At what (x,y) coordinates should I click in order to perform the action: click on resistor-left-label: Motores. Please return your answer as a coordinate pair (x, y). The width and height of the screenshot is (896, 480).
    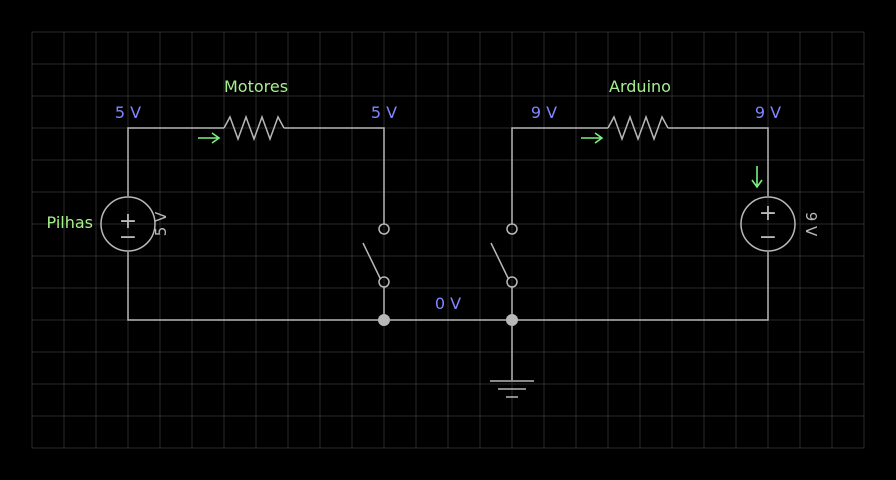
    Looking at the image, I should click on (256, 86).